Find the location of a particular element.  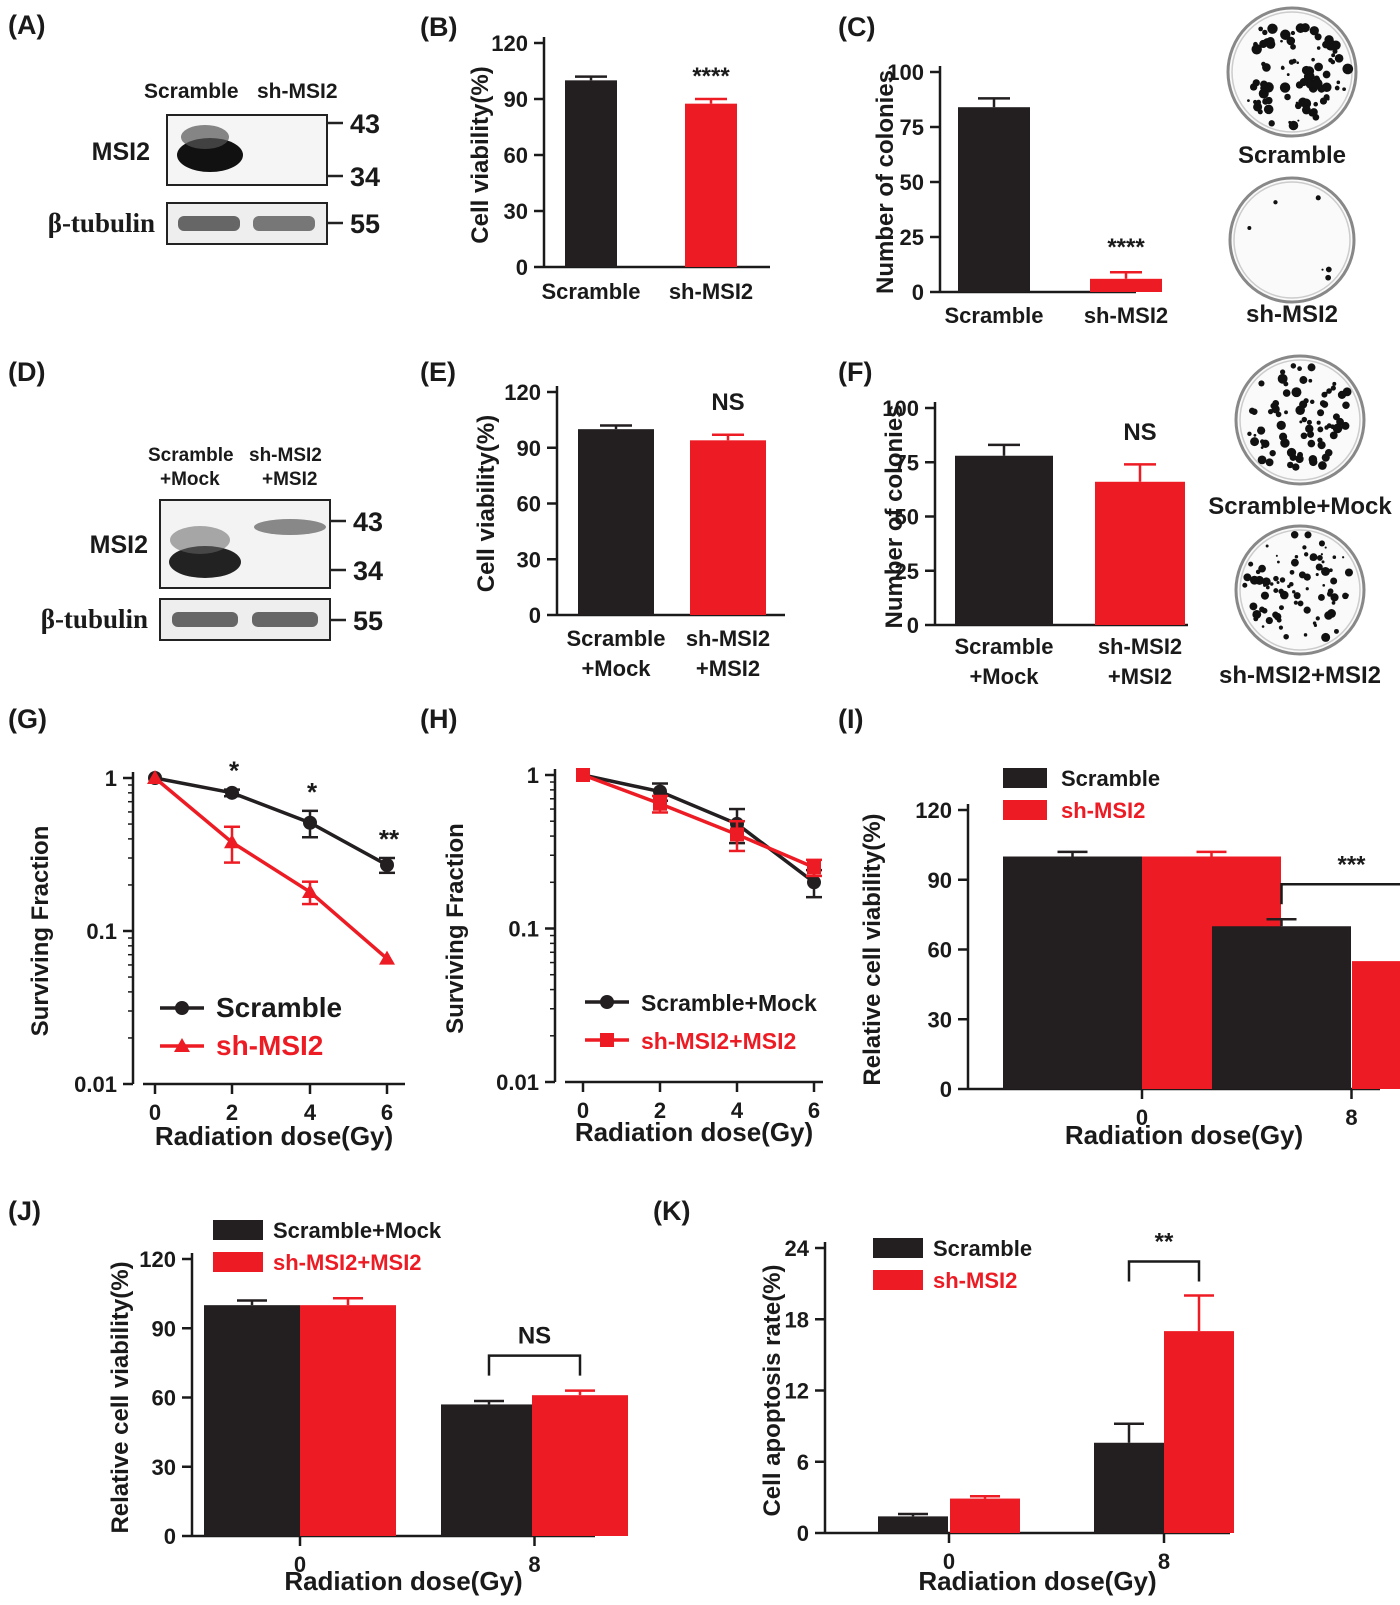

significance-label: **** is located at coordinates (1126, 247).